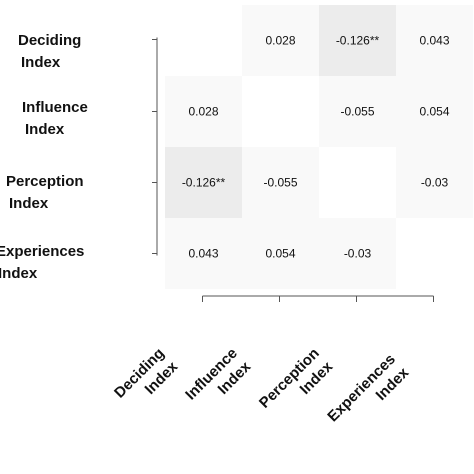  I want to click on cell-value-r1-c0: 0.028, so click(203, 112).